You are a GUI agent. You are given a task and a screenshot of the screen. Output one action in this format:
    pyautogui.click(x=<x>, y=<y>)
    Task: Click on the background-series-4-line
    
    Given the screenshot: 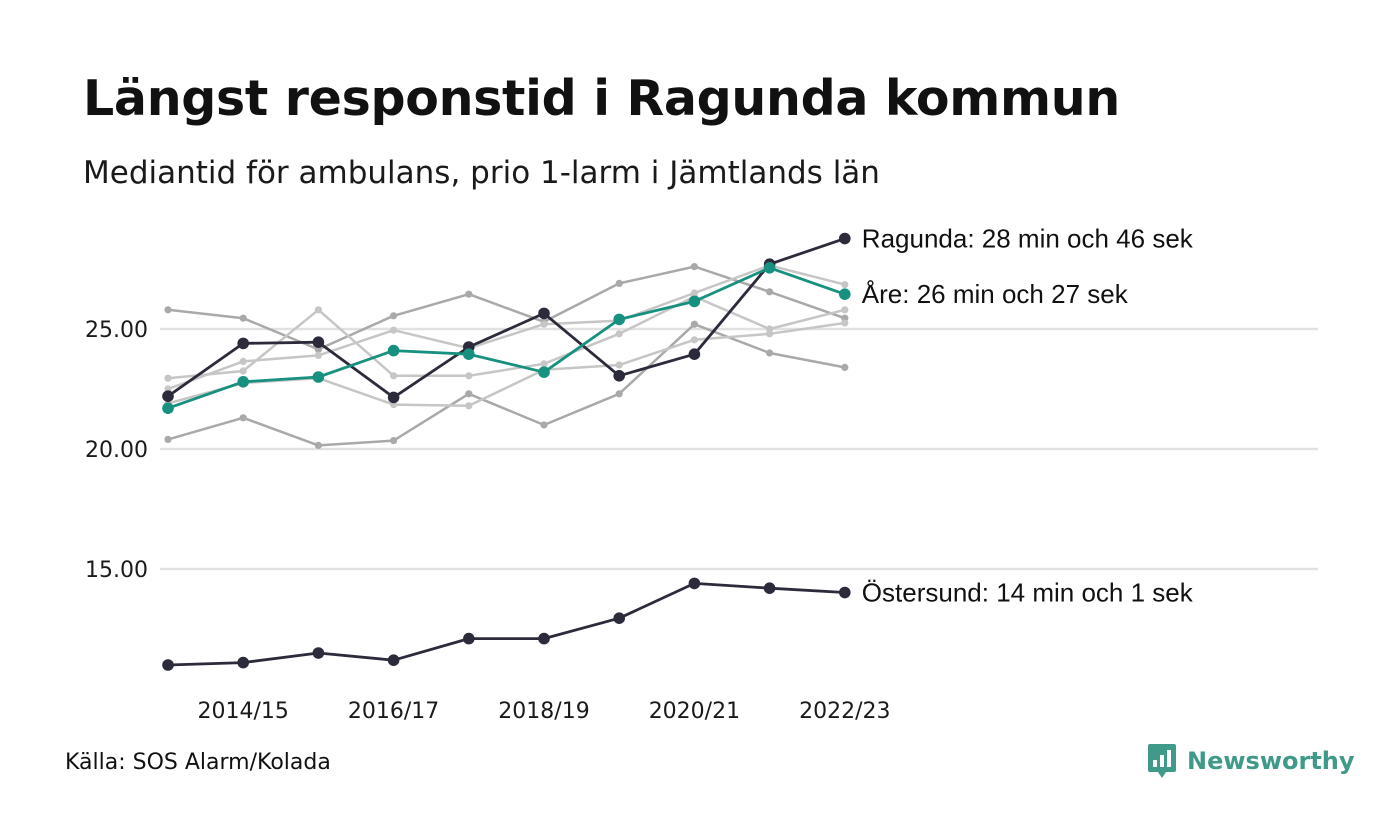 What is the action you would take?
    pyautogui.click(x=506, y=327)
    